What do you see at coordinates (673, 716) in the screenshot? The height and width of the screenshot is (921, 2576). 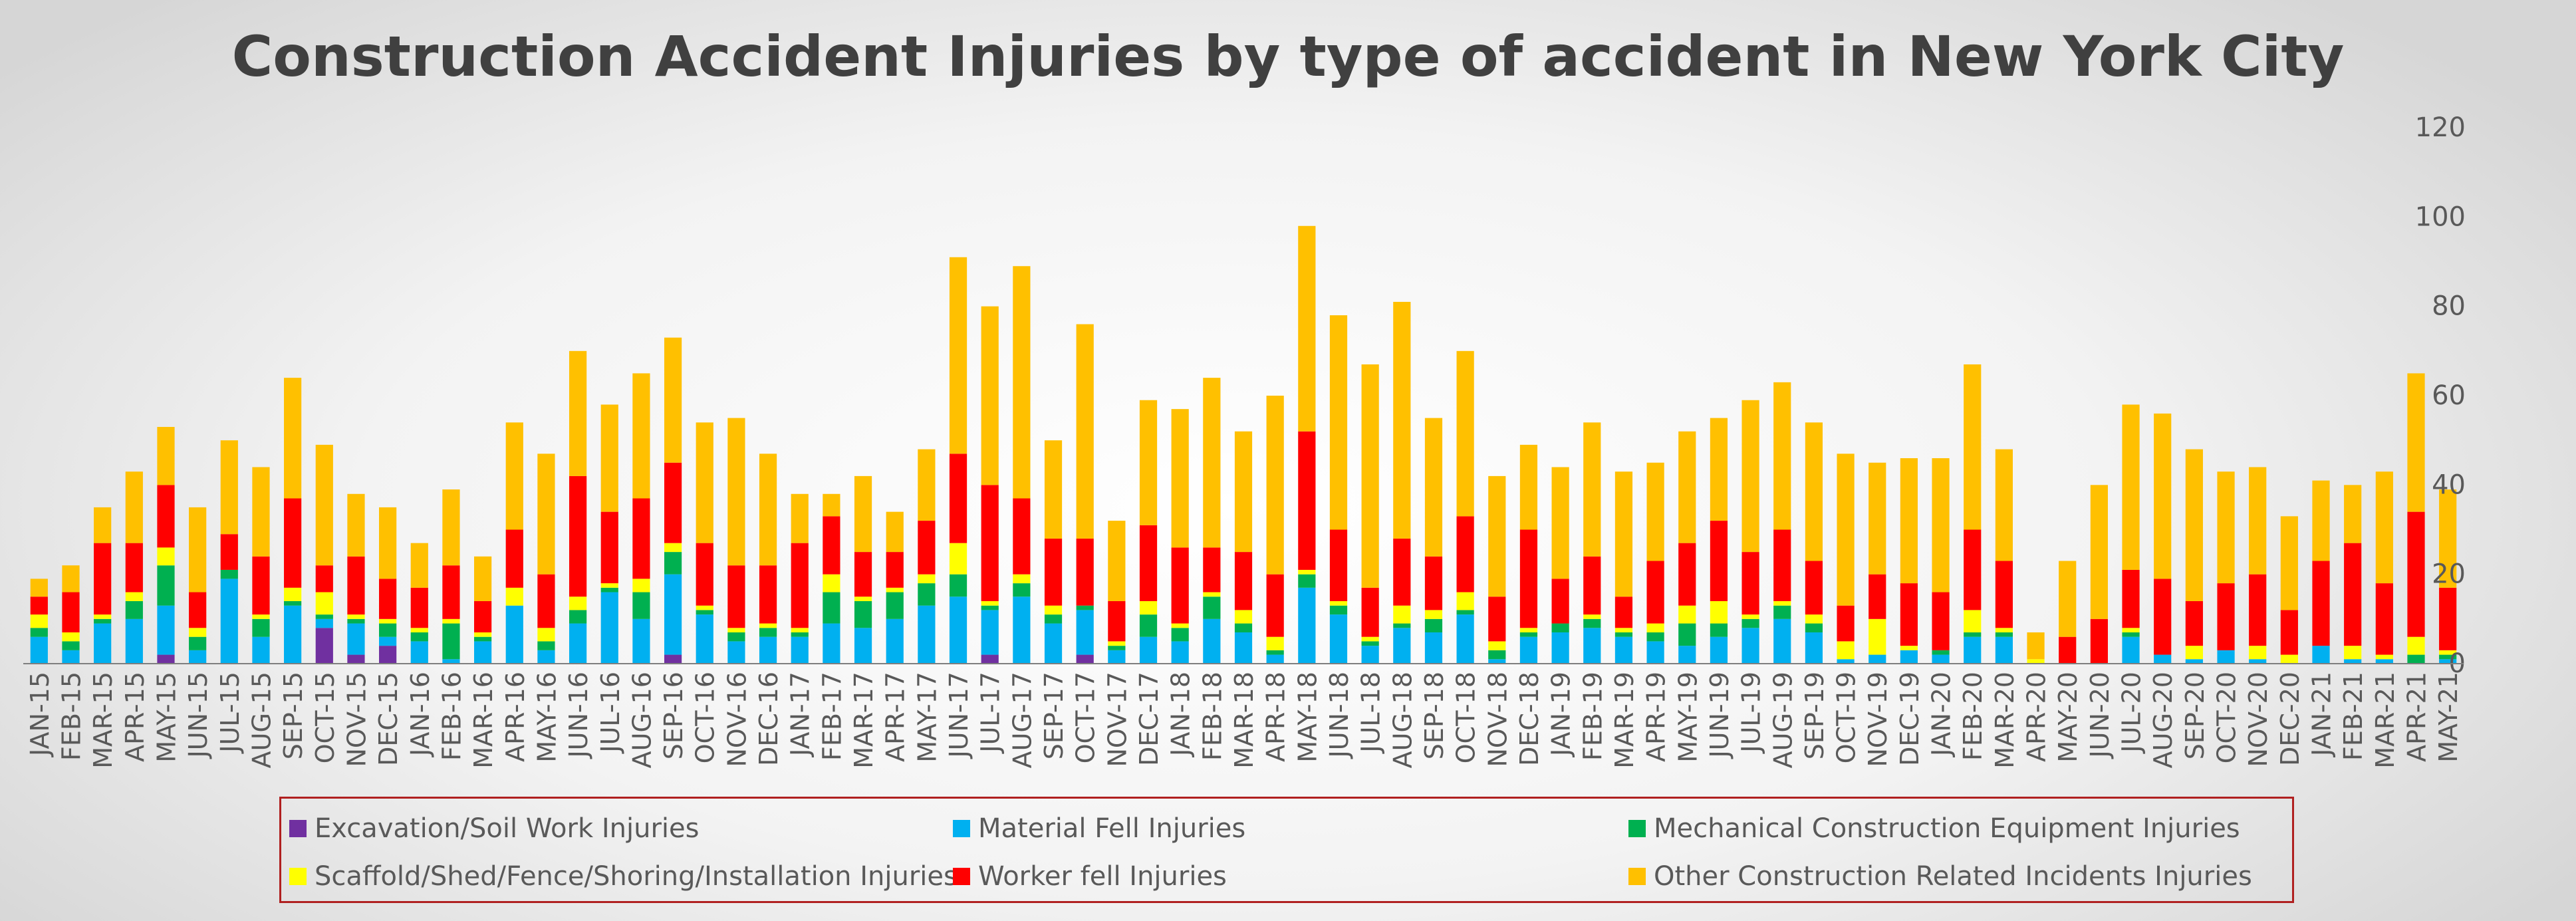 I see `x-tick-label: SEP-16` at bounding box center [673, 716].